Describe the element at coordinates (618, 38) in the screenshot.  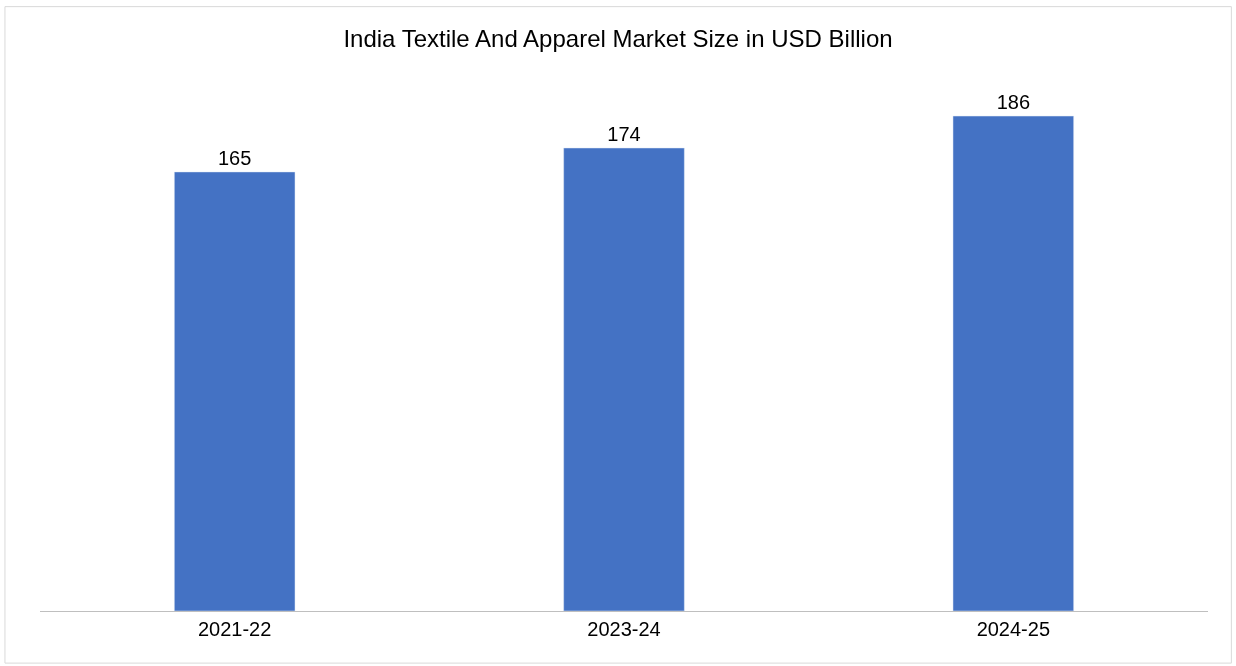
I see `chart-title: India Textile And Apparel Market Size in USD Billion` at that location.